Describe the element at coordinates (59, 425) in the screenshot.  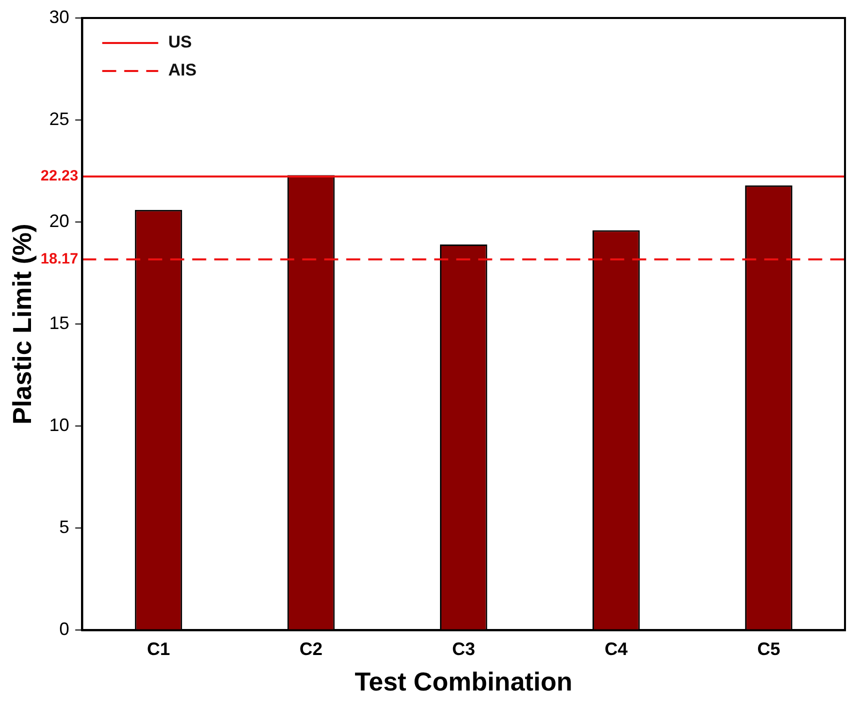
I see `y-tick-label: 10` at that location.